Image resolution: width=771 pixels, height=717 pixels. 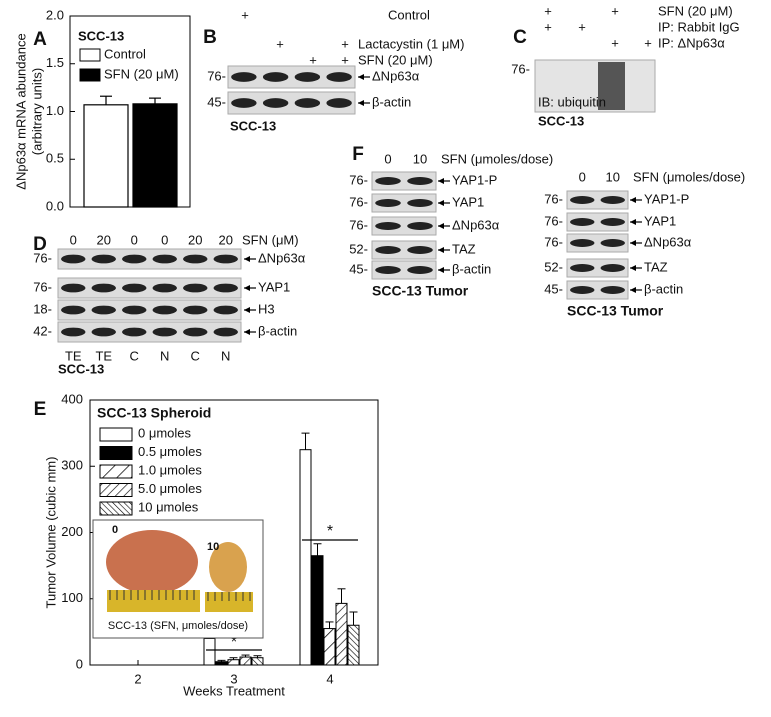 I want to click on mw-marker: 18-, so click(x=42, y=308).